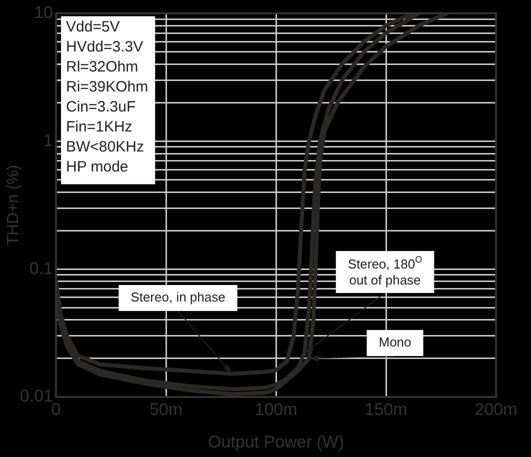 The height and width of the screenshot is (457, 531). What do you see at coordinates (105, 147) in the screenshot?
I see `annotation: BW<80KHz` at bounding box center [105, 147].